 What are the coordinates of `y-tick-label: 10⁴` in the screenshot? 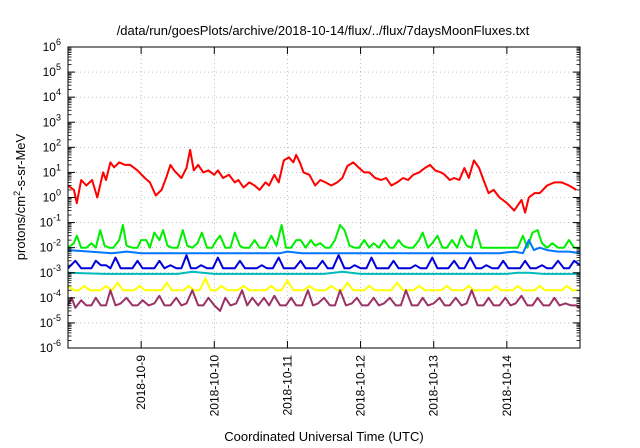 It's located at (52, 95).